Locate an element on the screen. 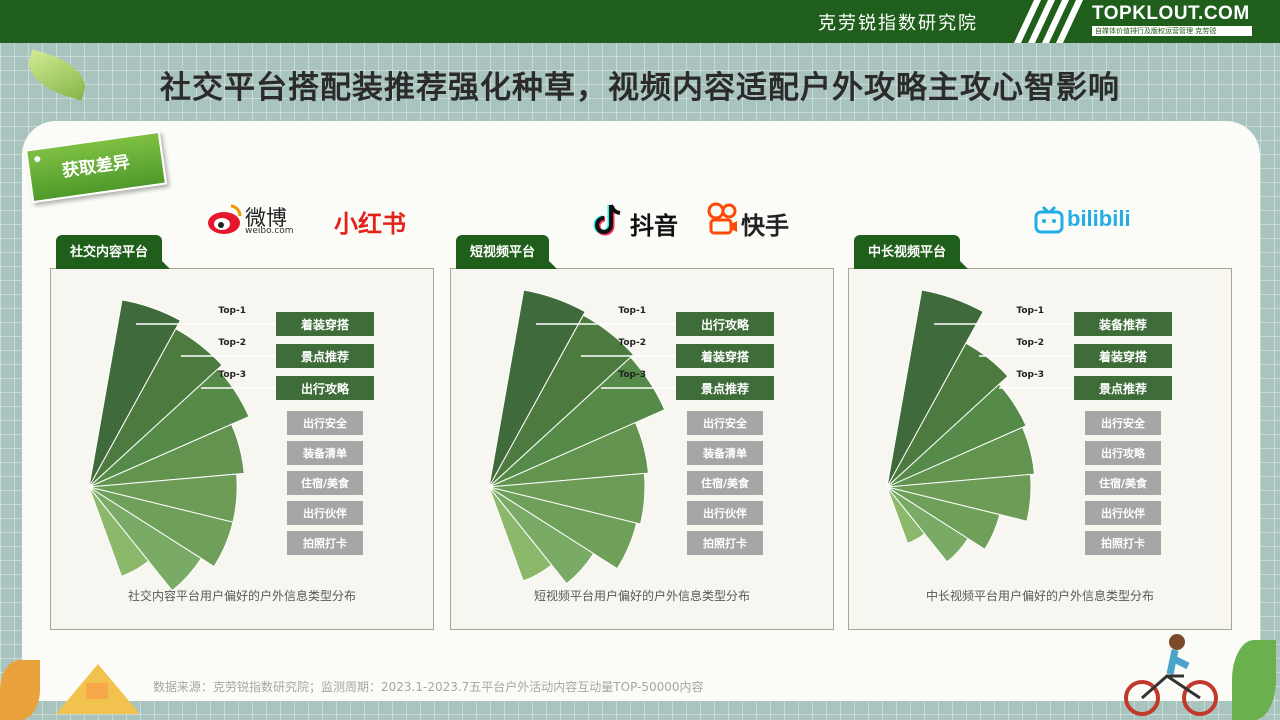  brand-subtitle: 自媒体价值排行及版权运营管理 克劳锐 is located at coordinates (1172, 31).